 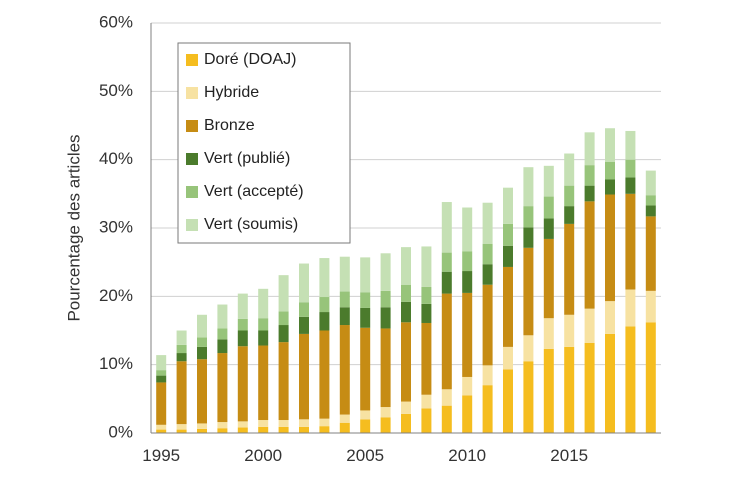 What do you see at coordinates (231, 92) in the screenshot?
I see `legend-label: Hybride` at bounding box center [231, 92].